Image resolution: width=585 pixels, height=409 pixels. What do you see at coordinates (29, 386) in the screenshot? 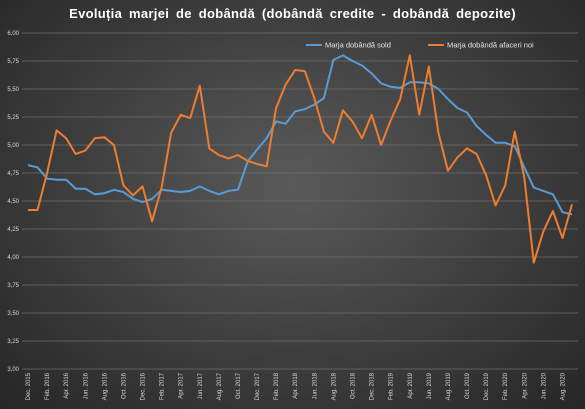
I see `x-tick-label: Dec. 2015` at bounding box center [29, 386].